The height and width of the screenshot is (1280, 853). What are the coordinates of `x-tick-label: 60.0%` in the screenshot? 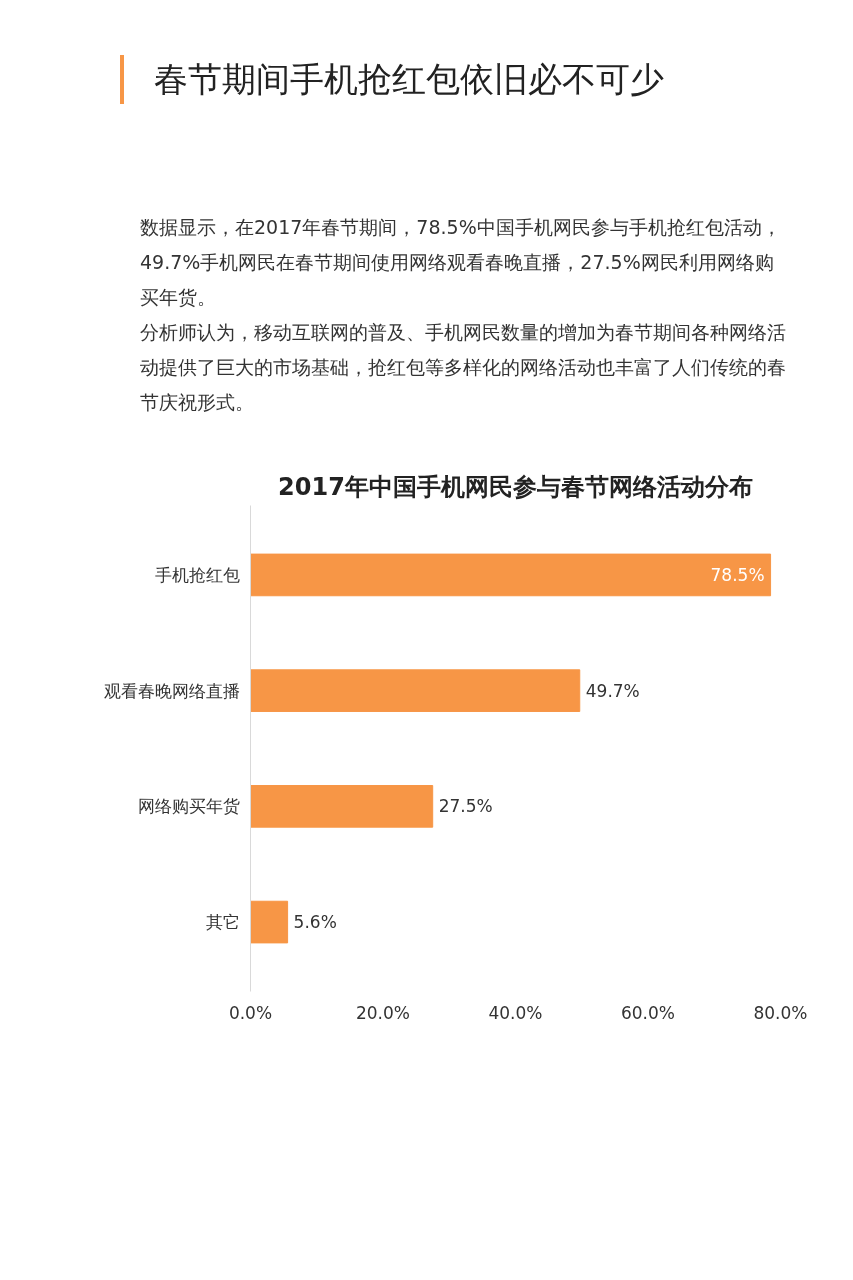 It's located at (648, 1012).